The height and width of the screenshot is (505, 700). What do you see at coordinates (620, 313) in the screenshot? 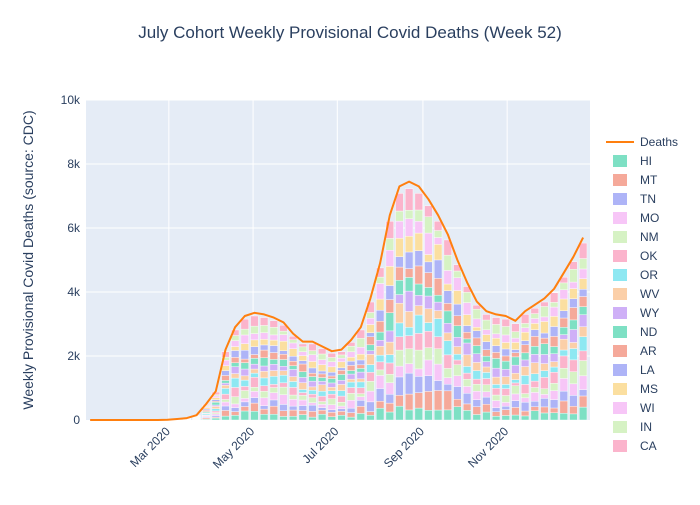
I see `legend-swatch-wy` at bounding box center [620, 313].